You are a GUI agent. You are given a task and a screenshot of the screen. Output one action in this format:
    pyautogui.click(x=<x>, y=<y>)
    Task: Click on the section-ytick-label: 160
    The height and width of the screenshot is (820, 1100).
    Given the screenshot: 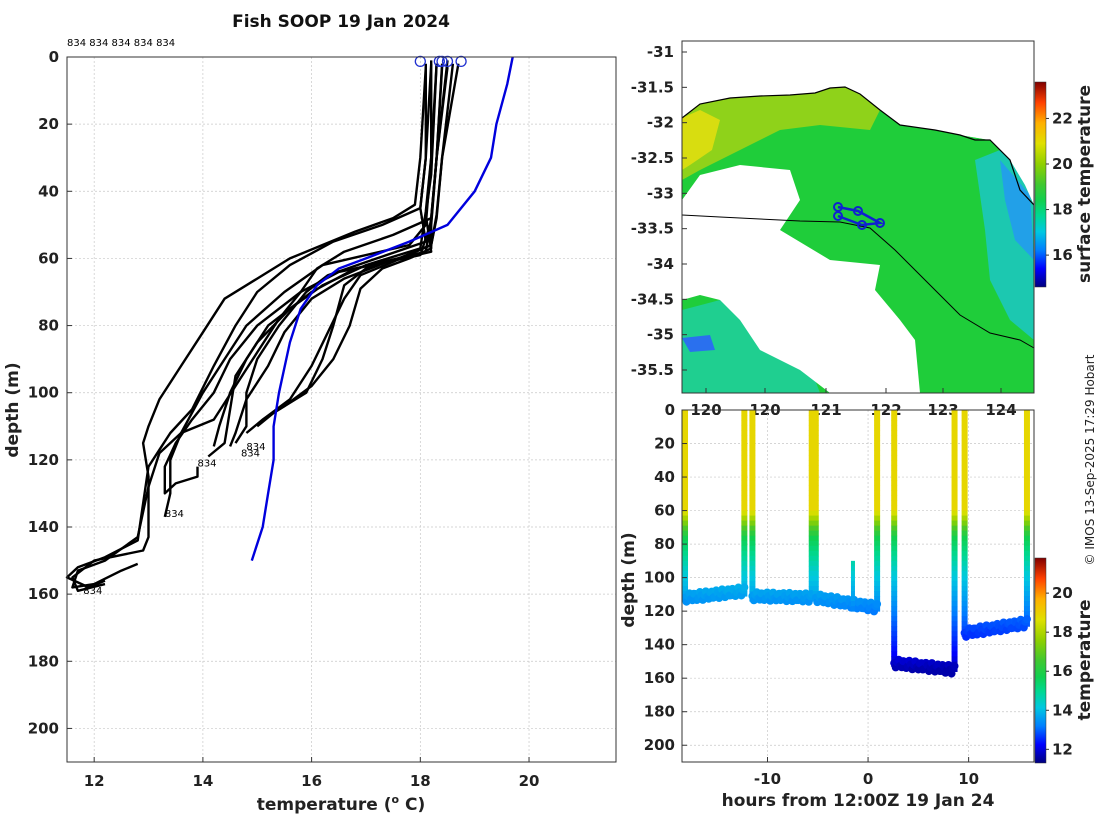 What is the action you would take?
    pyautogui.click(x=659, y=678)
    